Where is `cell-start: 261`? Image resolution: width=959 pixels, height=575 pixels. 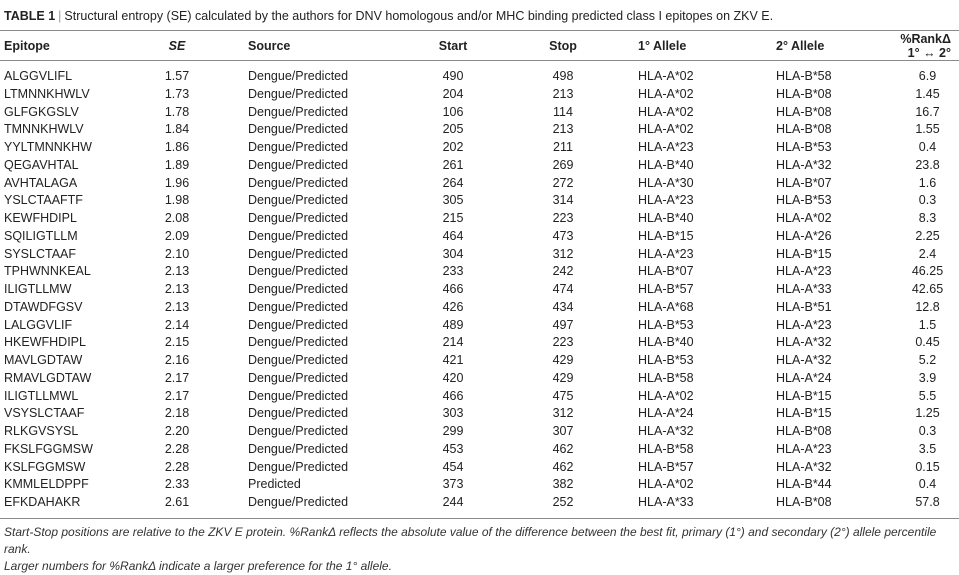 cell-start: 261 is located at coordinates (453, 164).